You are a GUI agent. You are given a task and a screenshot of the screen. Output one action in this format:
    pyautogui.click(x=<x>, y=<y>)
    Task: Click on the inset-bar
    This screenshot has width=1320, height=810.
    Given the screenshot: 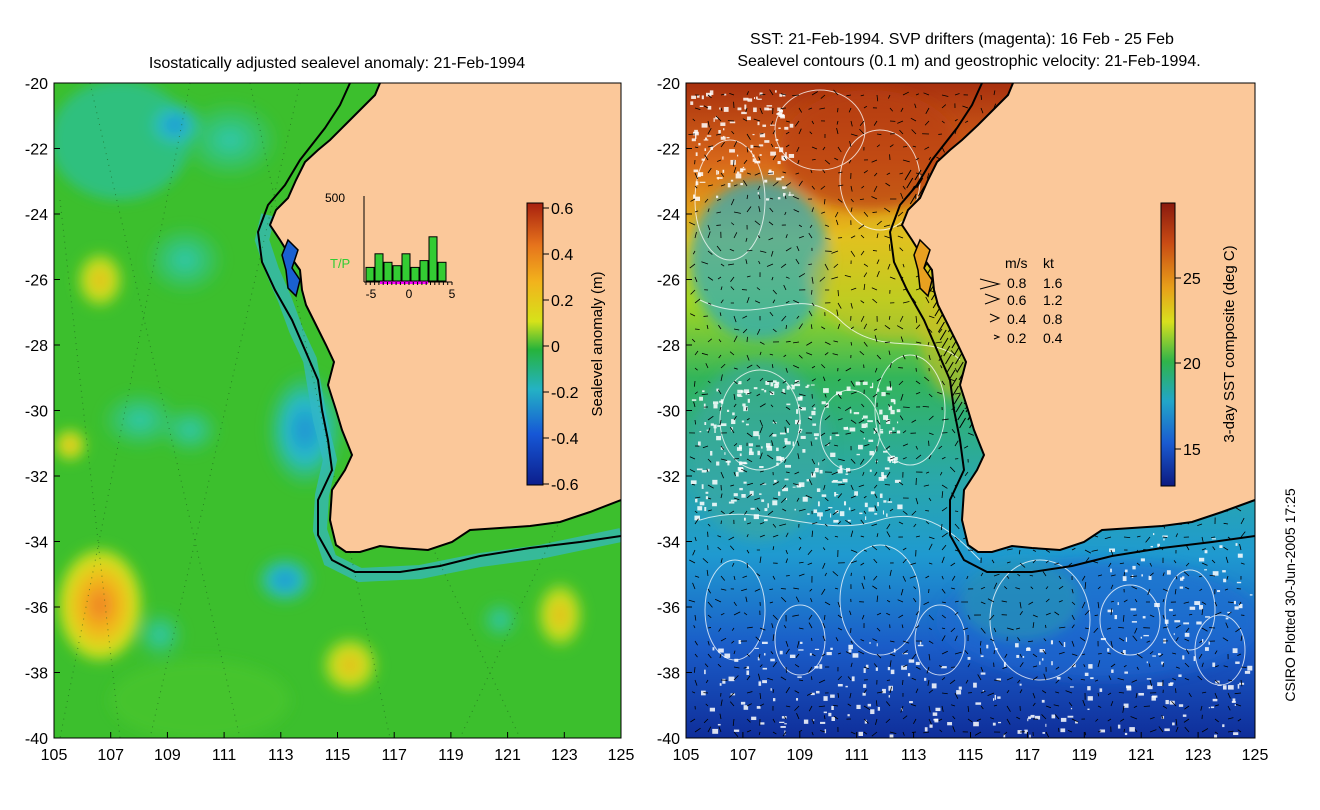 What is the action you would take?
    pyautogui.click(x=379, y=267)
    